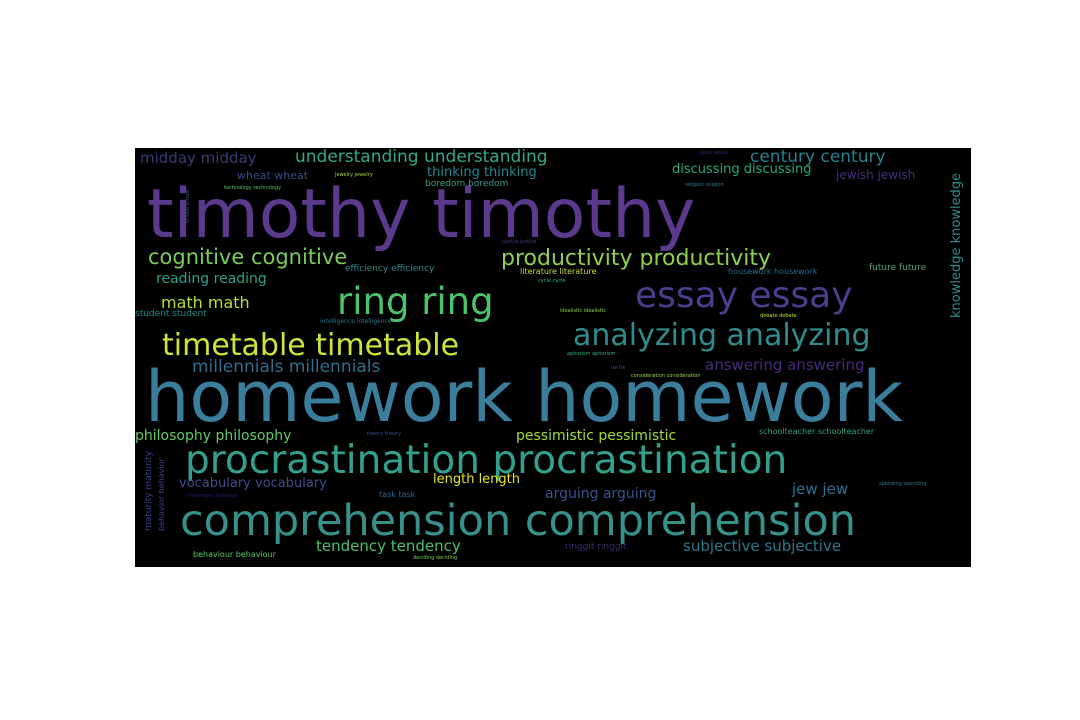  Describe the element at coordinates (817, 431) in the screenshot. I see `word: schoolteacher schoolteacher` at that location.